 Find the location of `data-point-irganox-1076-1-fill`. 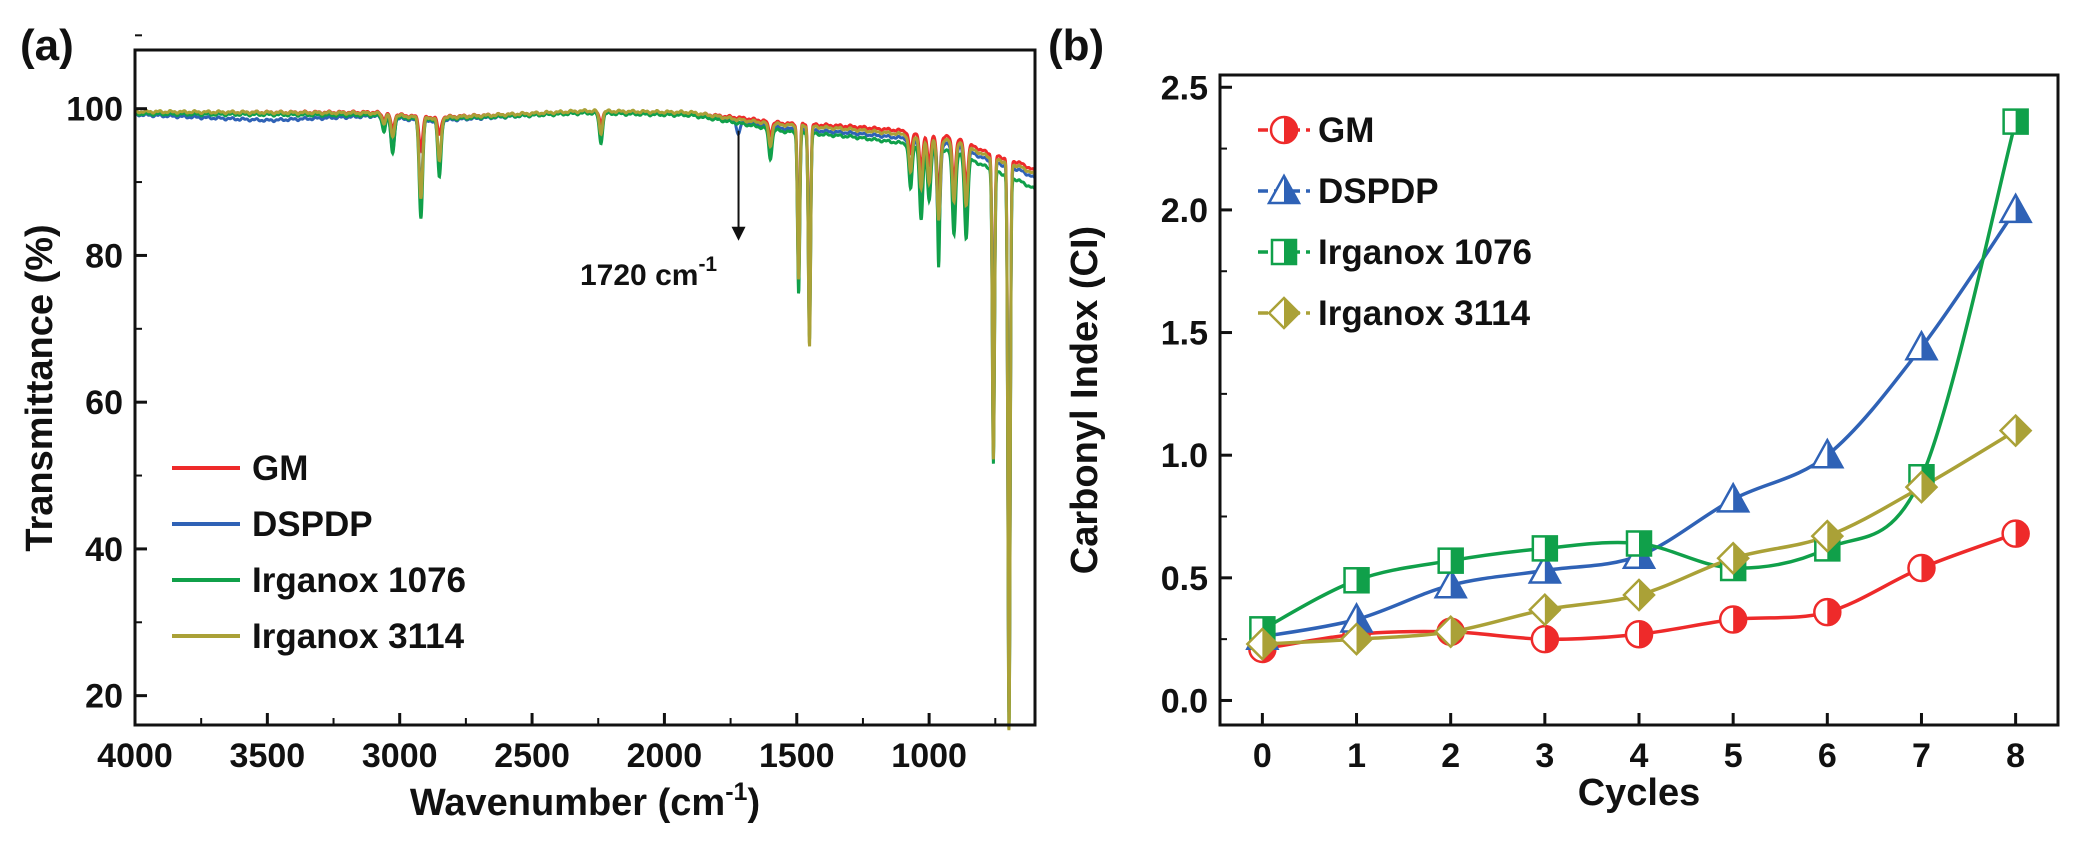

data-point-irganox-1076-1-fill is located at coordinates (1362, 580).